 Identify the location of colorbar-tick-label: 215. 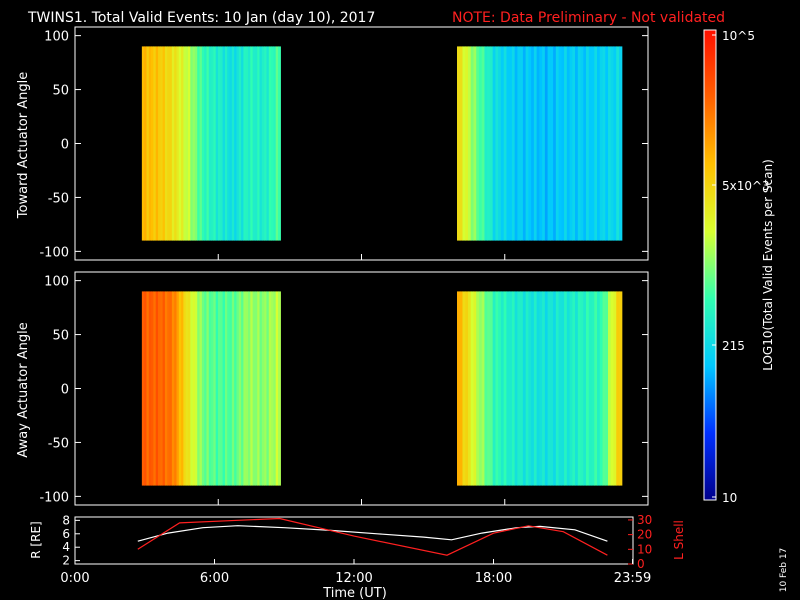
(733, 346).